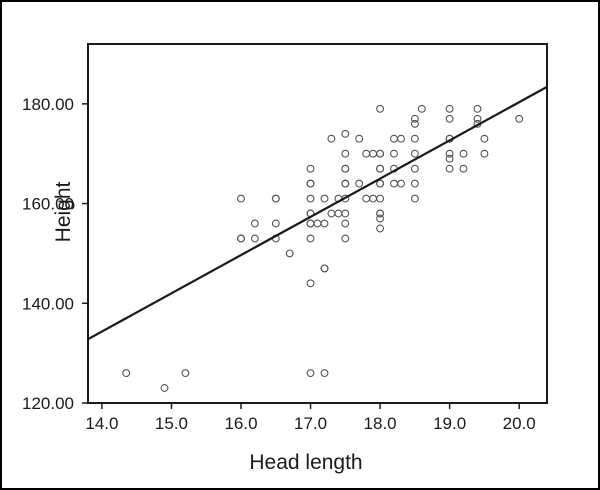 This screenshot has height=490, width=600. I want to click on x-tick-label: 15.0, so click(171, 423).